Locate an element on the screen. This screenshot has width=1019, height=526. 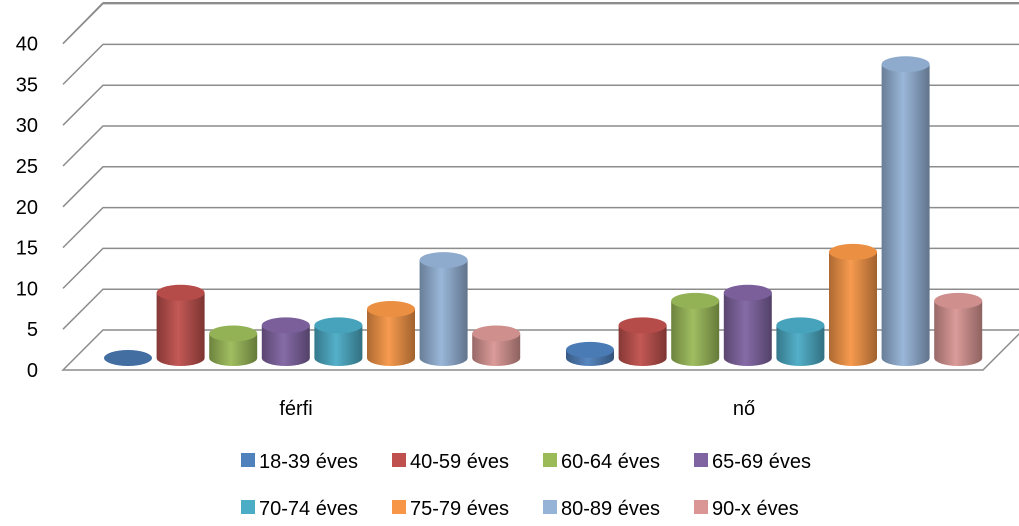
legend-label: 18-39 éves is located at coordinates (308, 462).